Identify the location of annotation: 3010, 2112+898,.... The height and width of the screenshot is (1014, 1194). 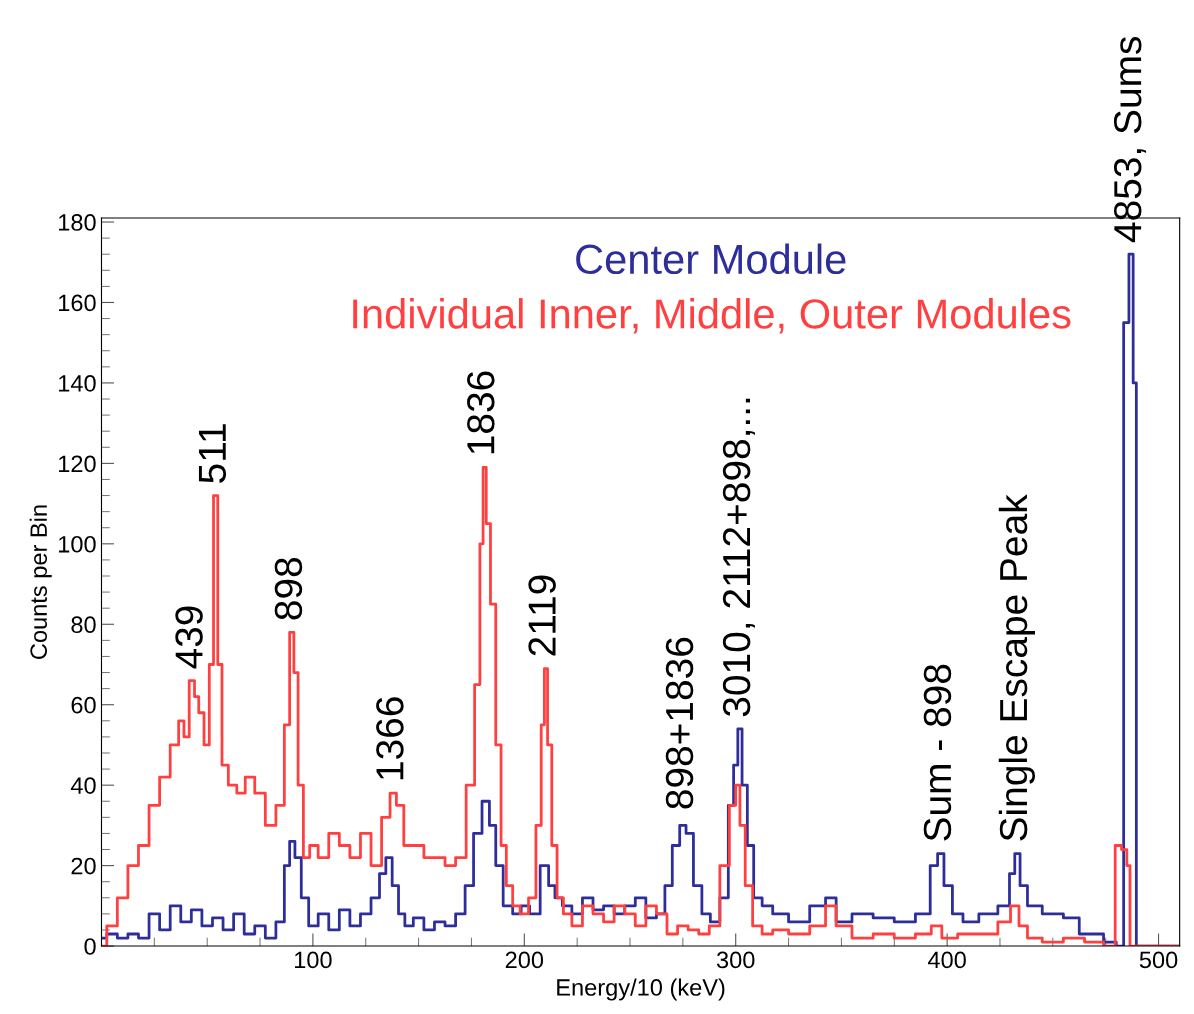
(738, 557).